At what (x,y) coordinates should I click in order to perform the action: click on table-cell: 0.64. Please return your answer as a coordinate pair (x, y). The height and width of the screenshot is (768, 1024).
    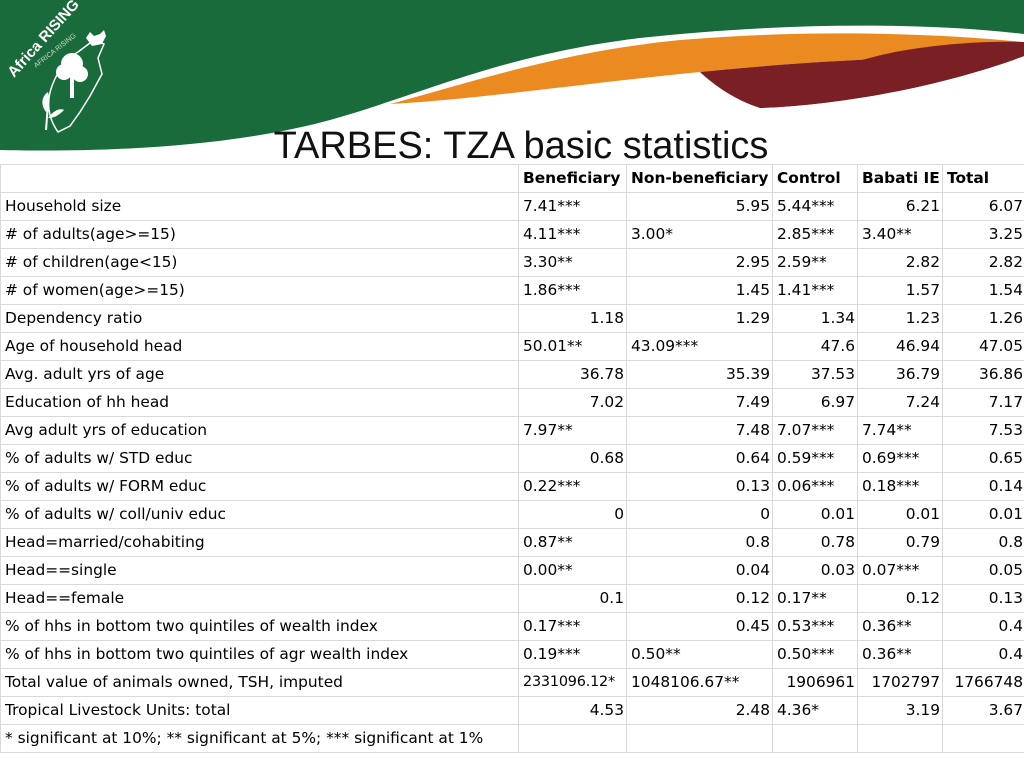
    Looking at the image, I should click on (699, 458).